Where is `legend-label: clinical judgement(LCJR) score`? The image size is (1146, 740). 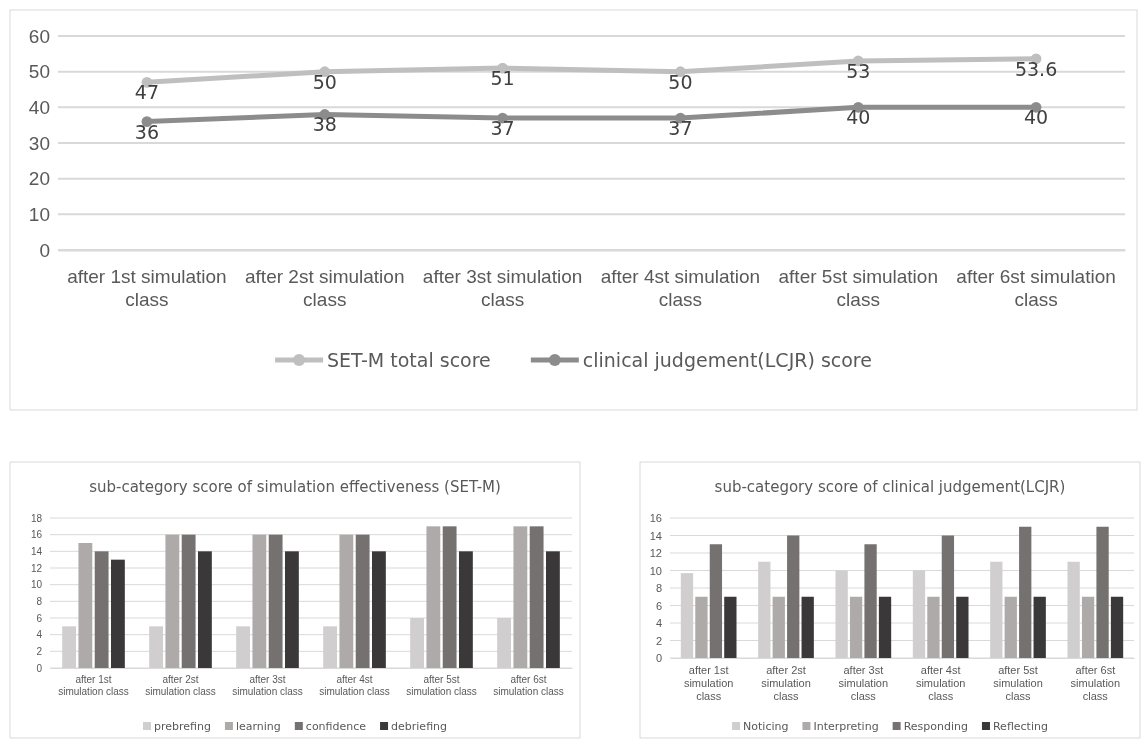 legend-label: clinical judgement(LCJR) score is located at coordinates (727, 360).